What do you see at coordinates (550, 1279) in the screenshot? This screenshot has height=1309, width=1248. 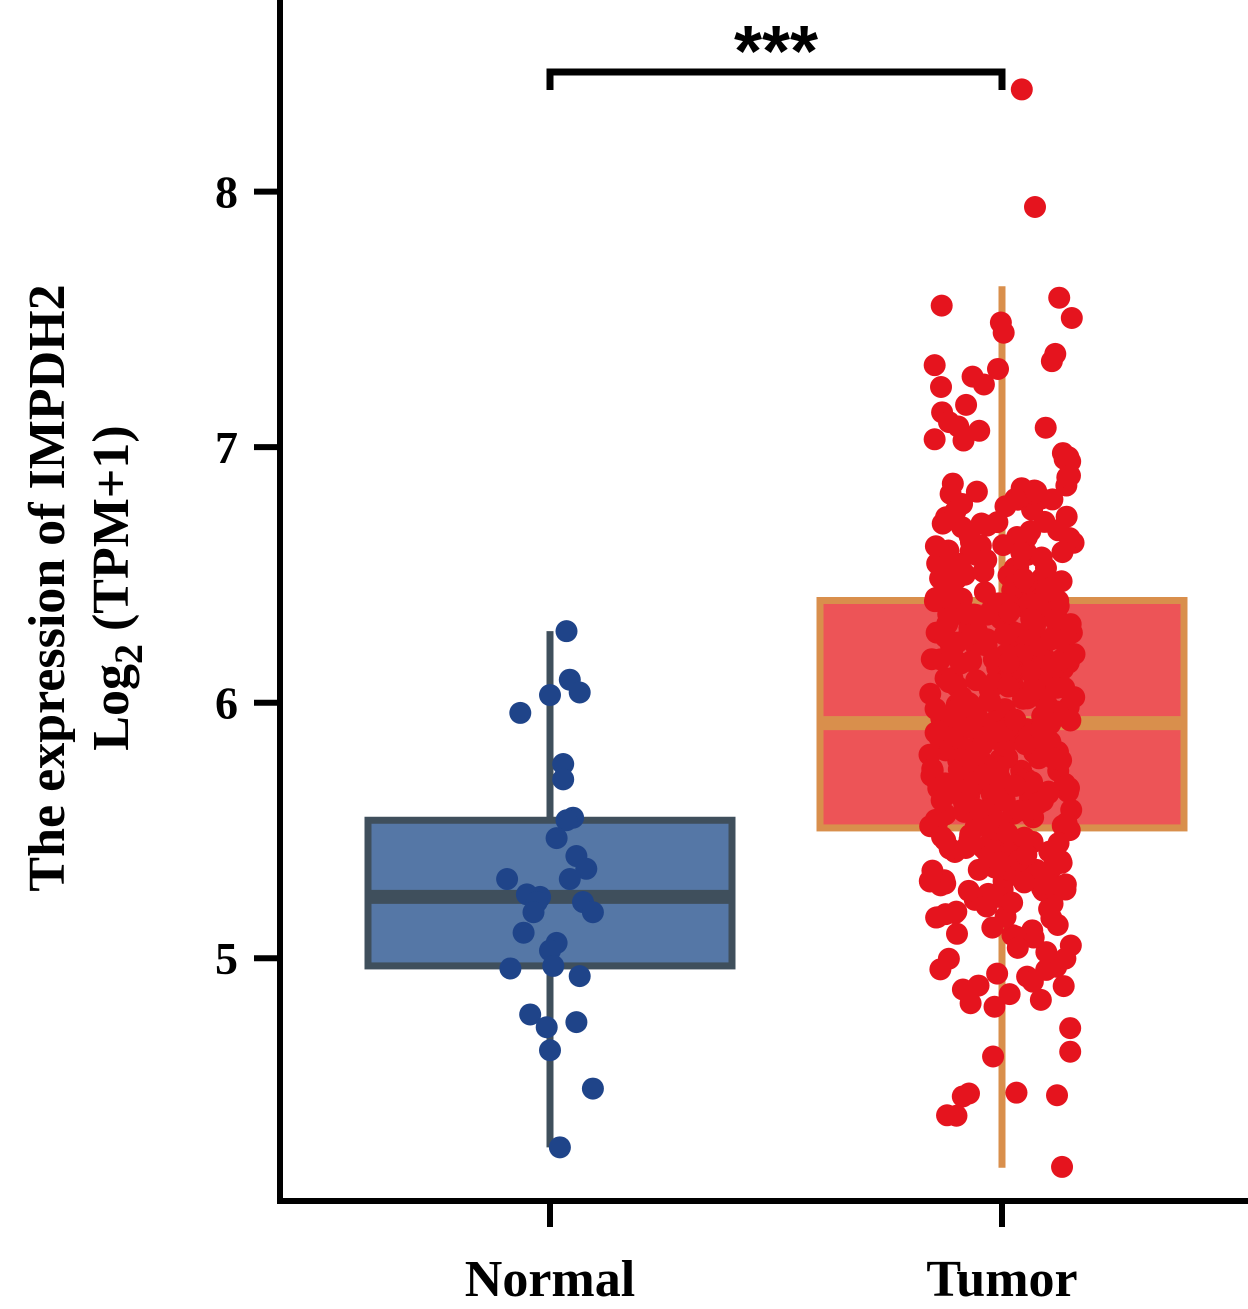 I see `x-tick-label-normal: Normal` at bounding box center [550, 1279].